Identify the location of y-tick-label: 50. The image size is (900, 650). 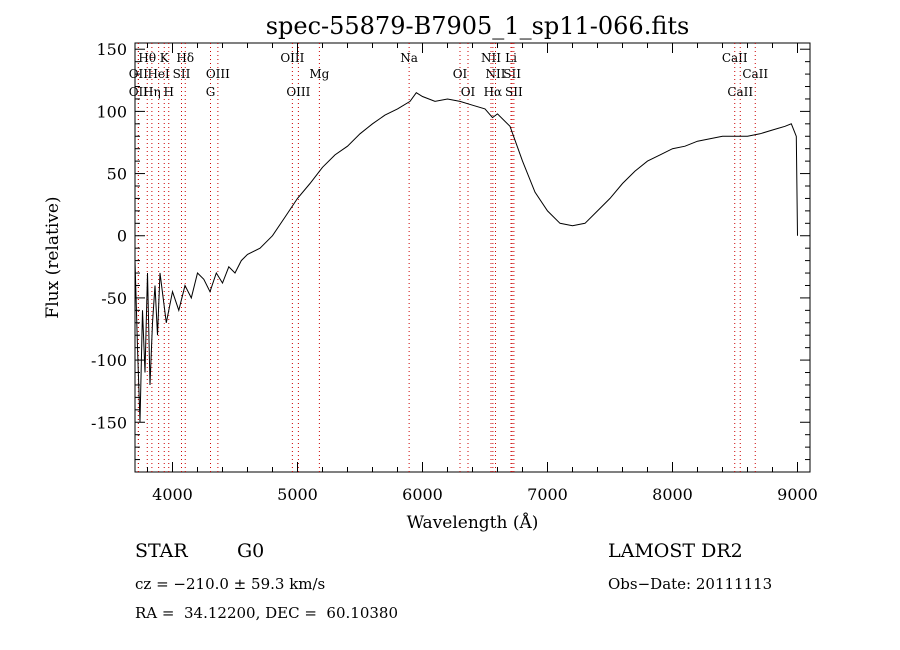
(117, 174).